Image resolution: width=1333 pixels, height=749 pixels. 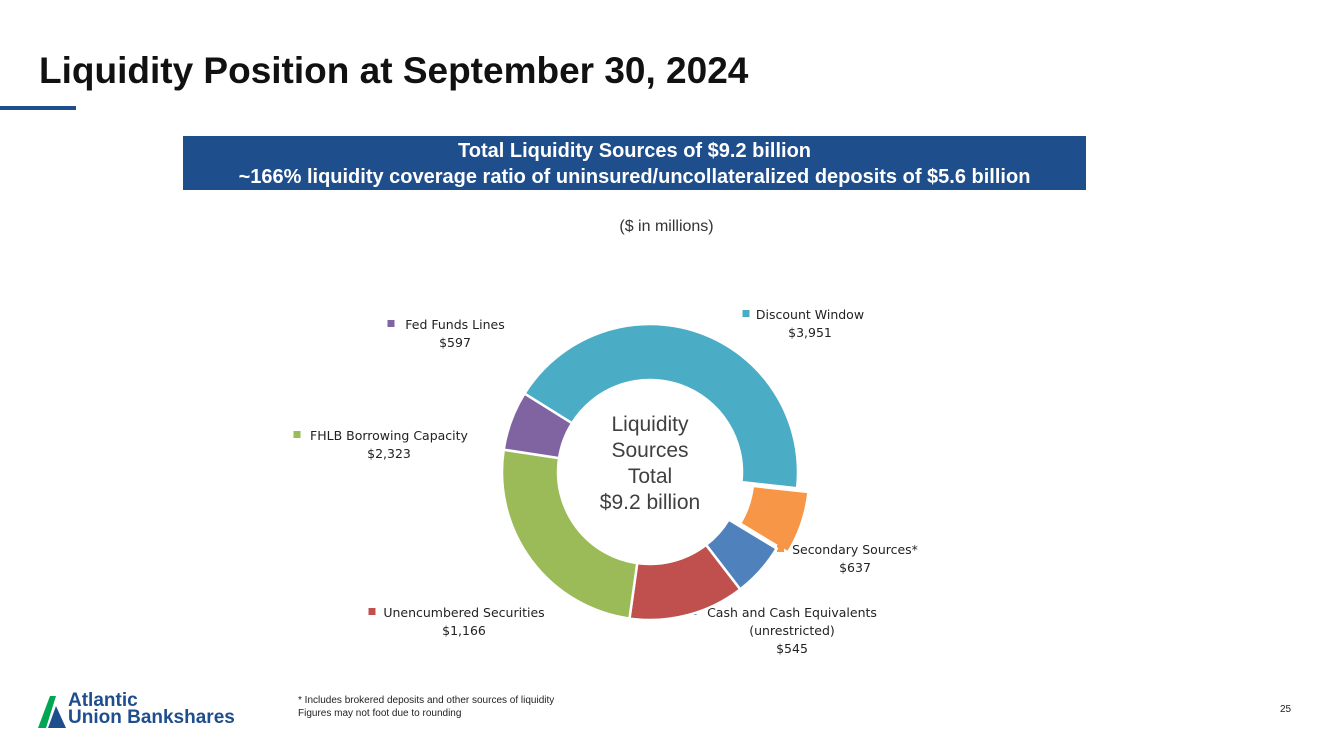 What do you see at coordinates (394, 70) in the screenshot?
I see `page-title: Liquidity Position at September 30, 2024` at bounding box center [394, 70].